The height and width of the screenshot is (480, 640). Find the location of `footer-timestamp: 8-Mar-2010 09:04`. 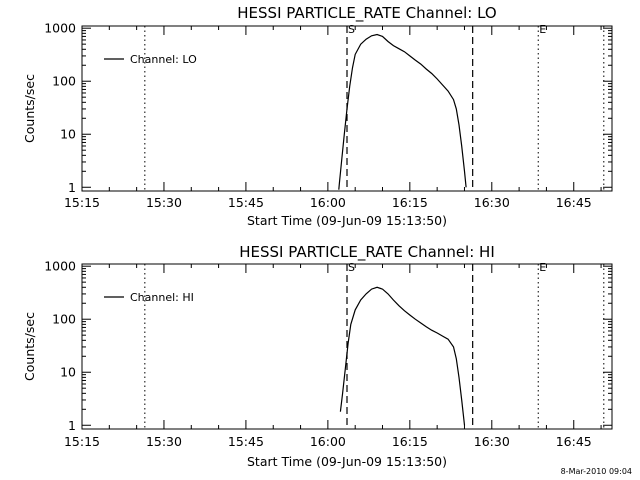

footer-timestamp: 8-Mar-2010 09:04 is located at coordinates (596, 471).